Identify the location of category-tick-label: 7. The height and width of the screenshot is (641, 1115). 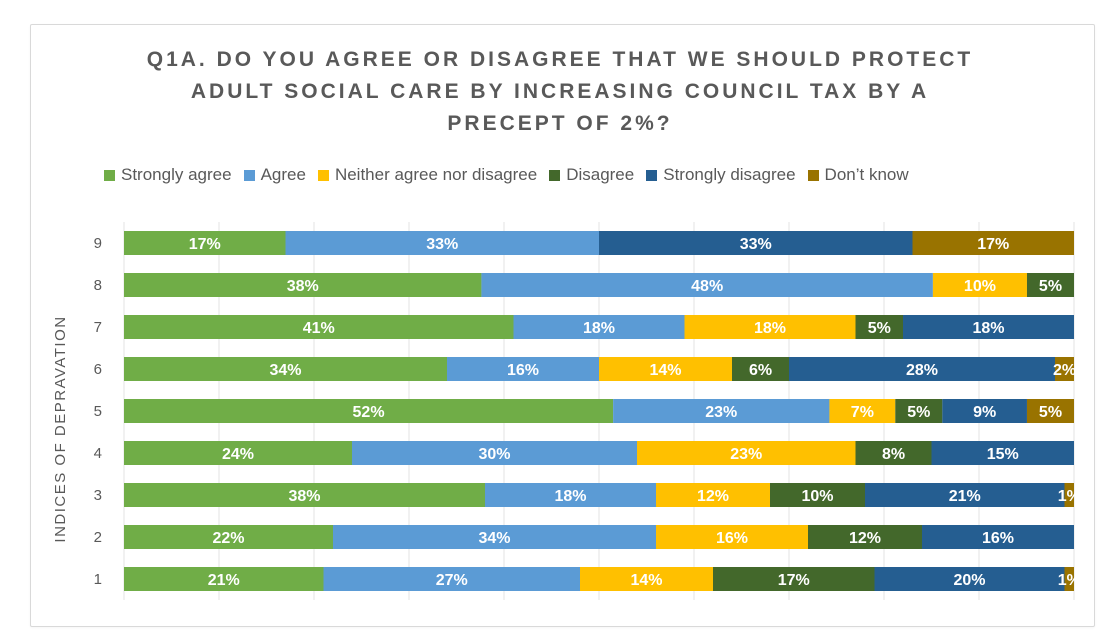
(98, 327).